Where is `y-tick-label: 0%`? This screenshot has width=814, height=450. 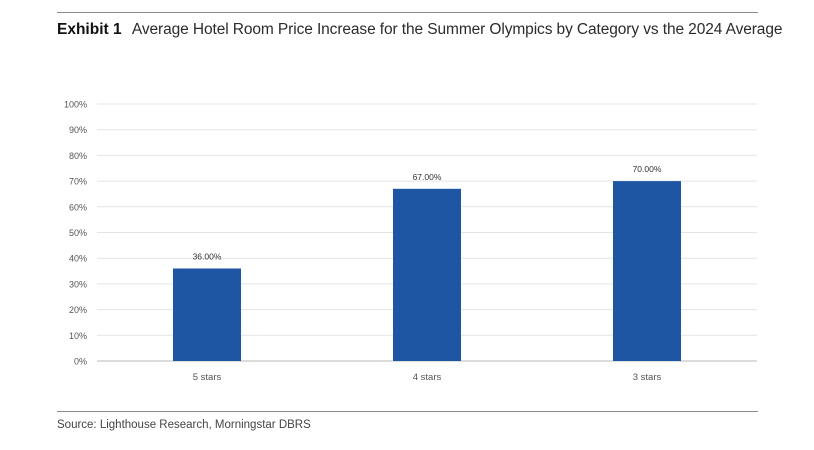 y-tick-label: 0% is located at coordinates (80, 362).